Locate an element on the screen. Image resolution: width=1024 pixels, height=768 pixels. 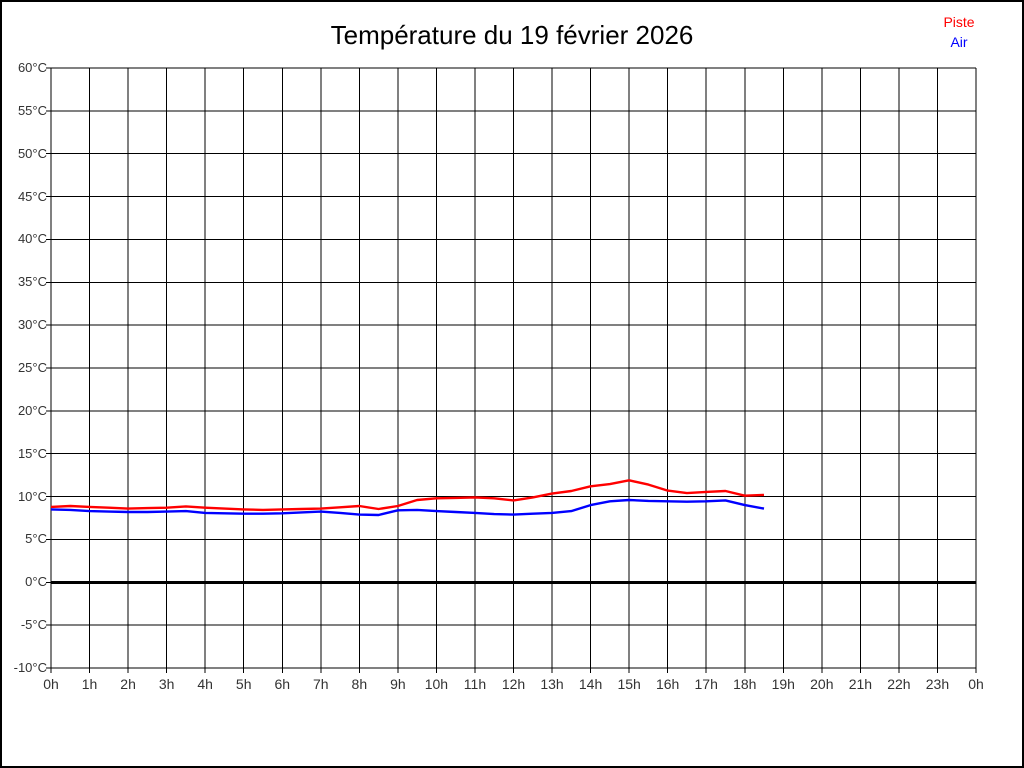
x-tick-label: 8h is located at coordinates (359, 684).